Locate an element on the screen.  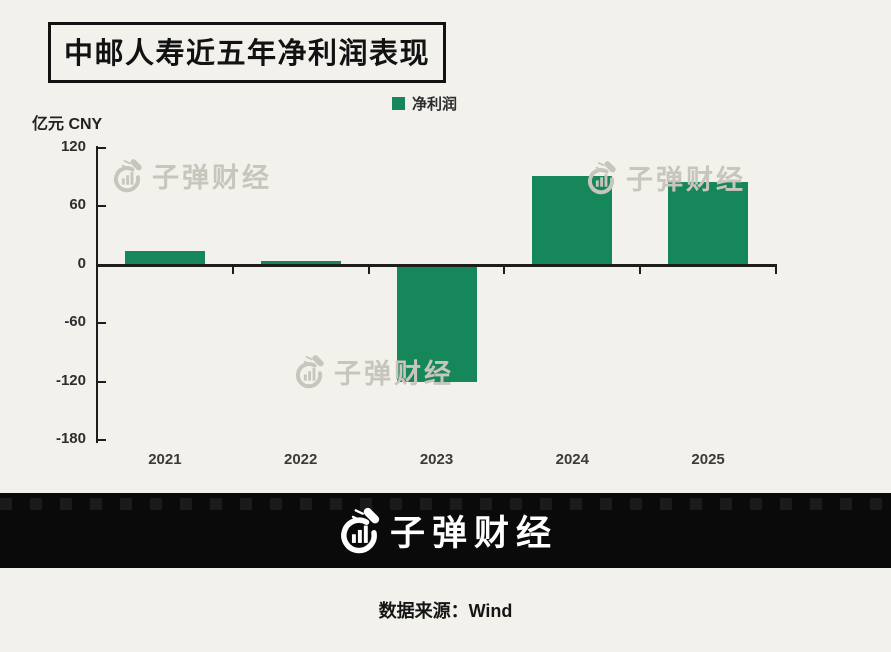
chart-title-box: 中邮人寿近五年净利润表现 is located at coordinates (247, 52).